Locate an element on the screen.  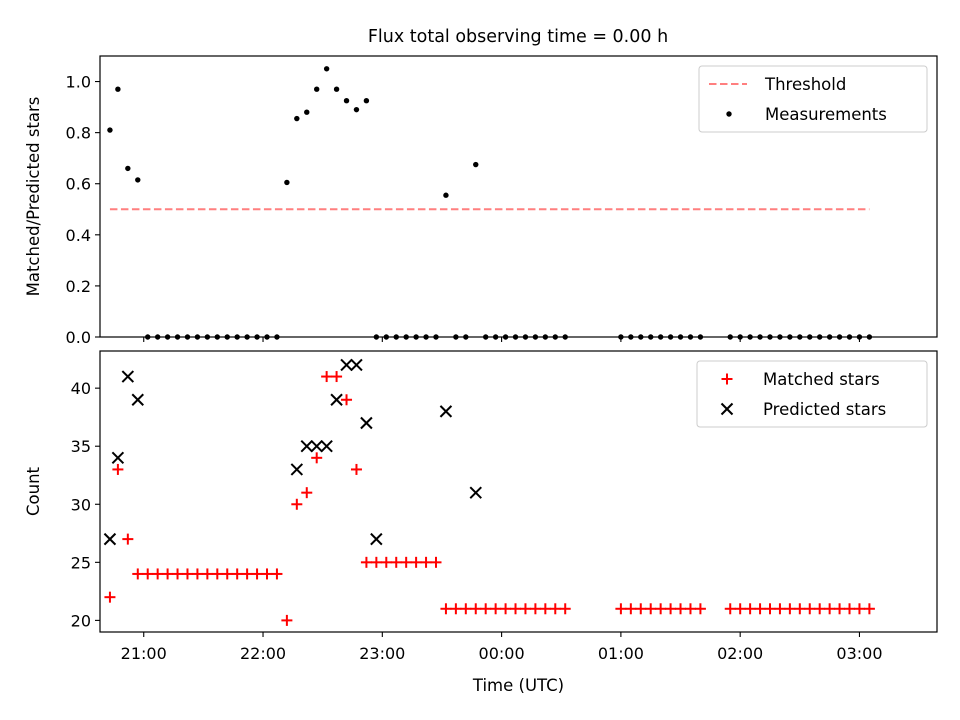
legend-label: Measurements is located at coordinates (826, 114).